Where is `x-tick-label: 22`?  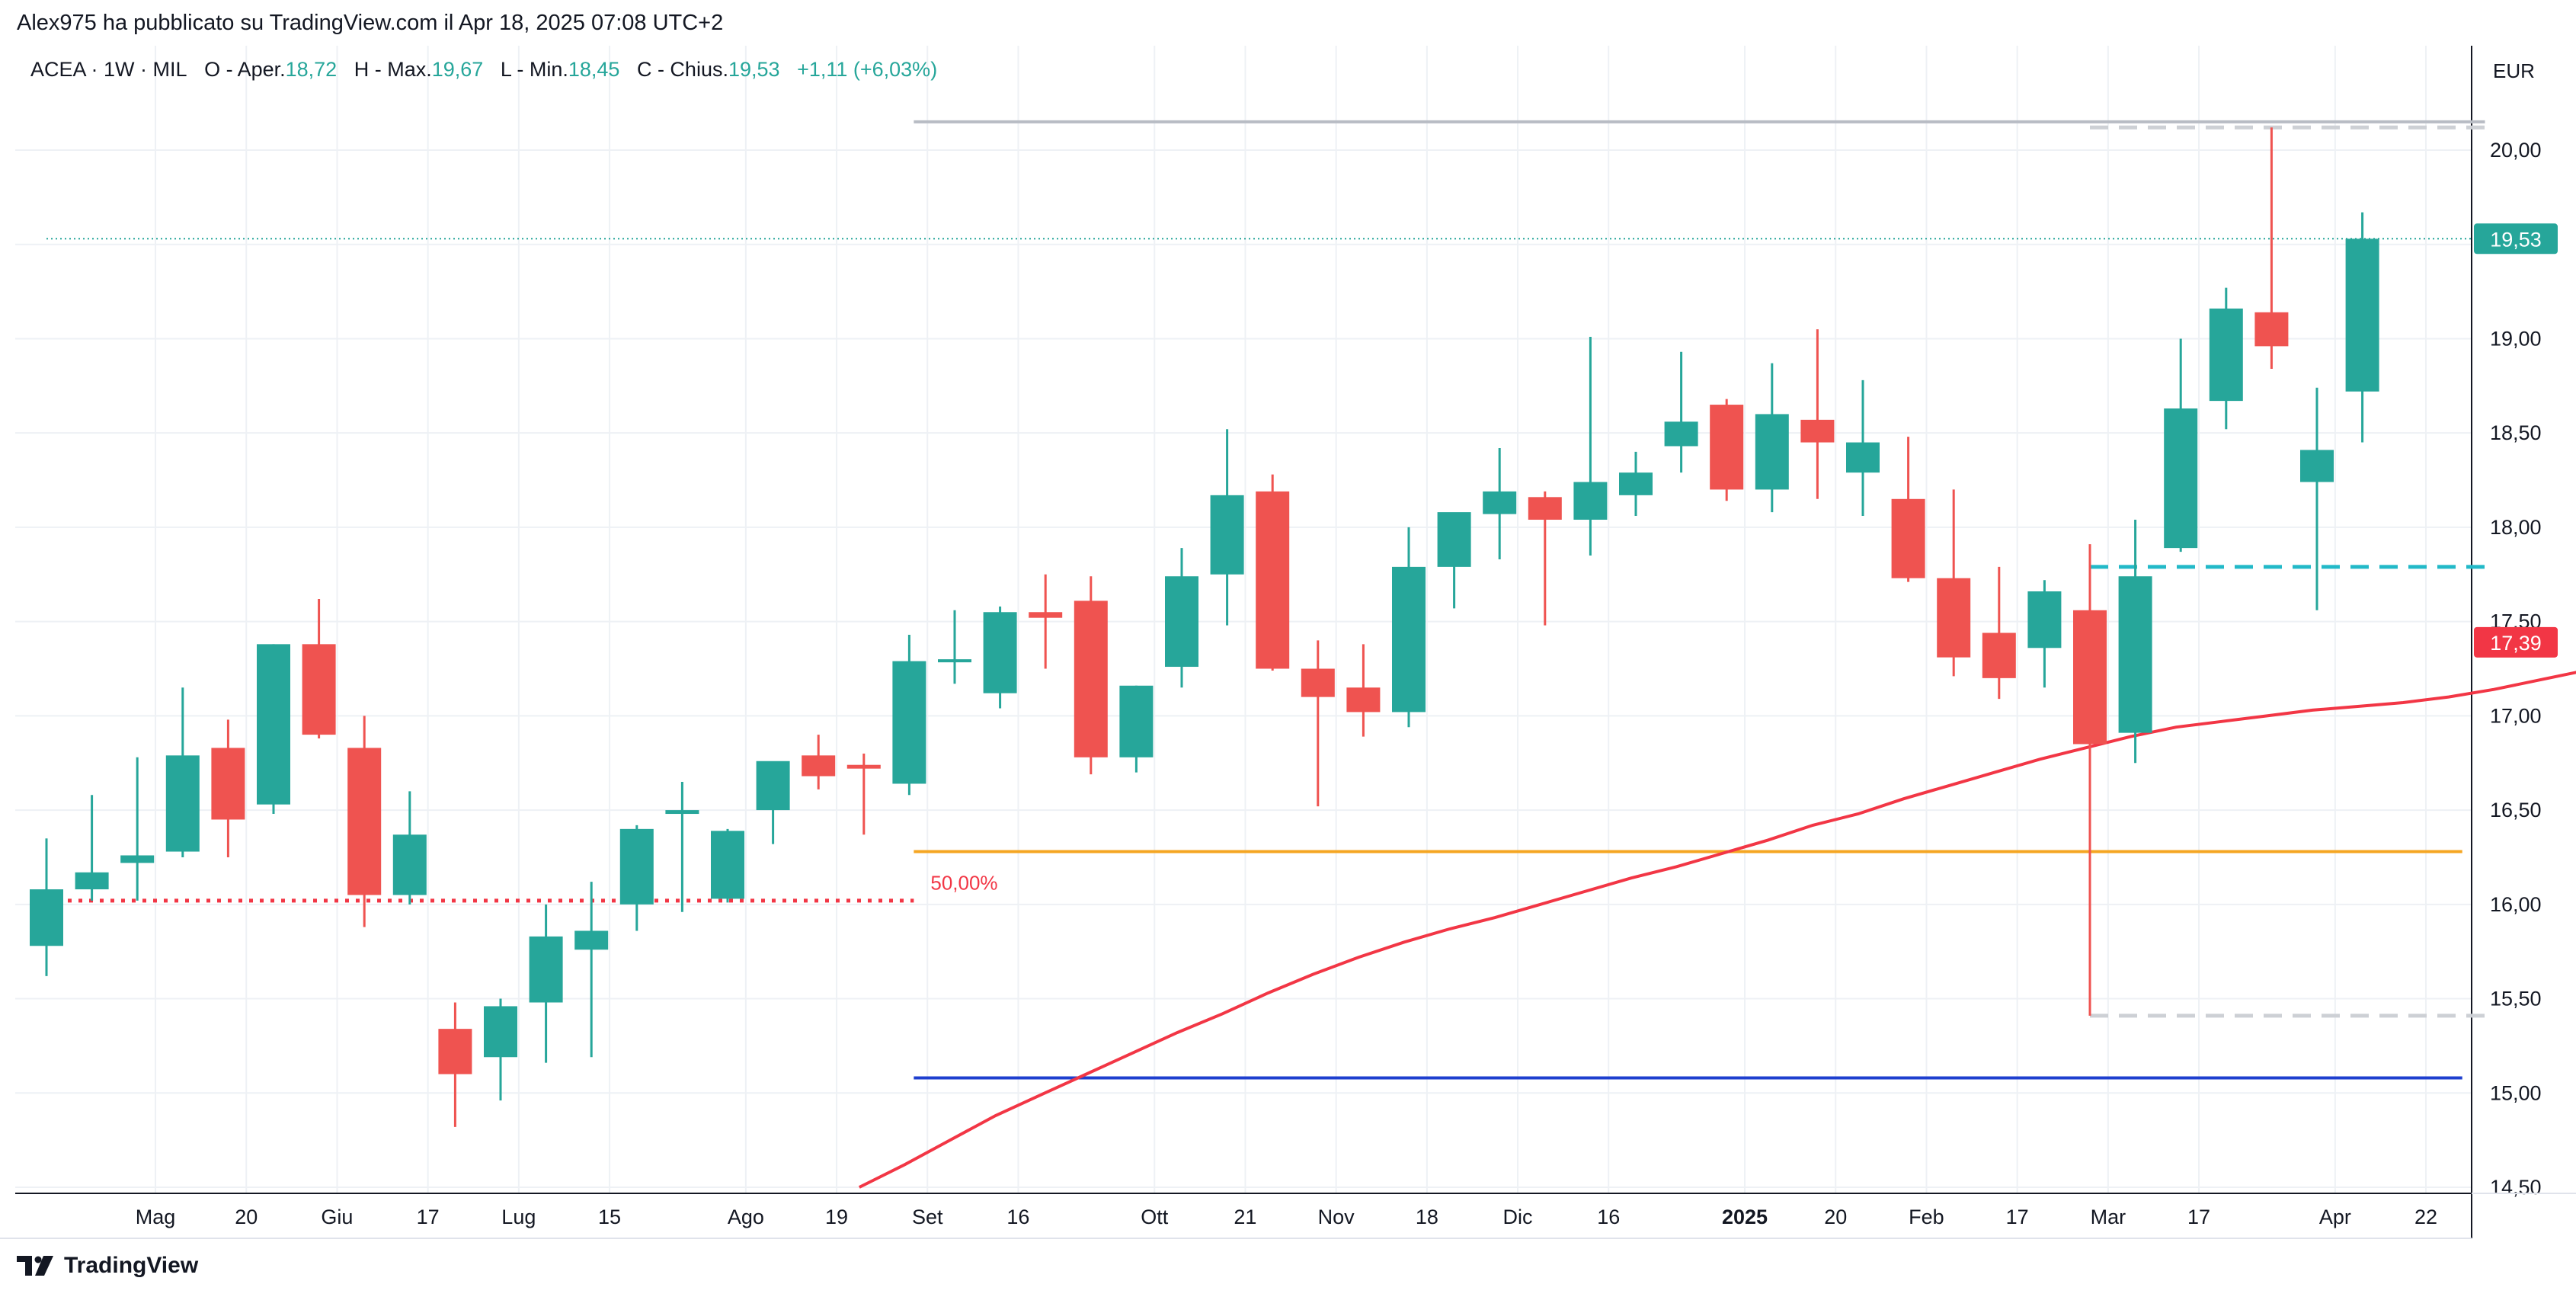 x-tick-label: 22 is located at coordinates (2425, 1217).